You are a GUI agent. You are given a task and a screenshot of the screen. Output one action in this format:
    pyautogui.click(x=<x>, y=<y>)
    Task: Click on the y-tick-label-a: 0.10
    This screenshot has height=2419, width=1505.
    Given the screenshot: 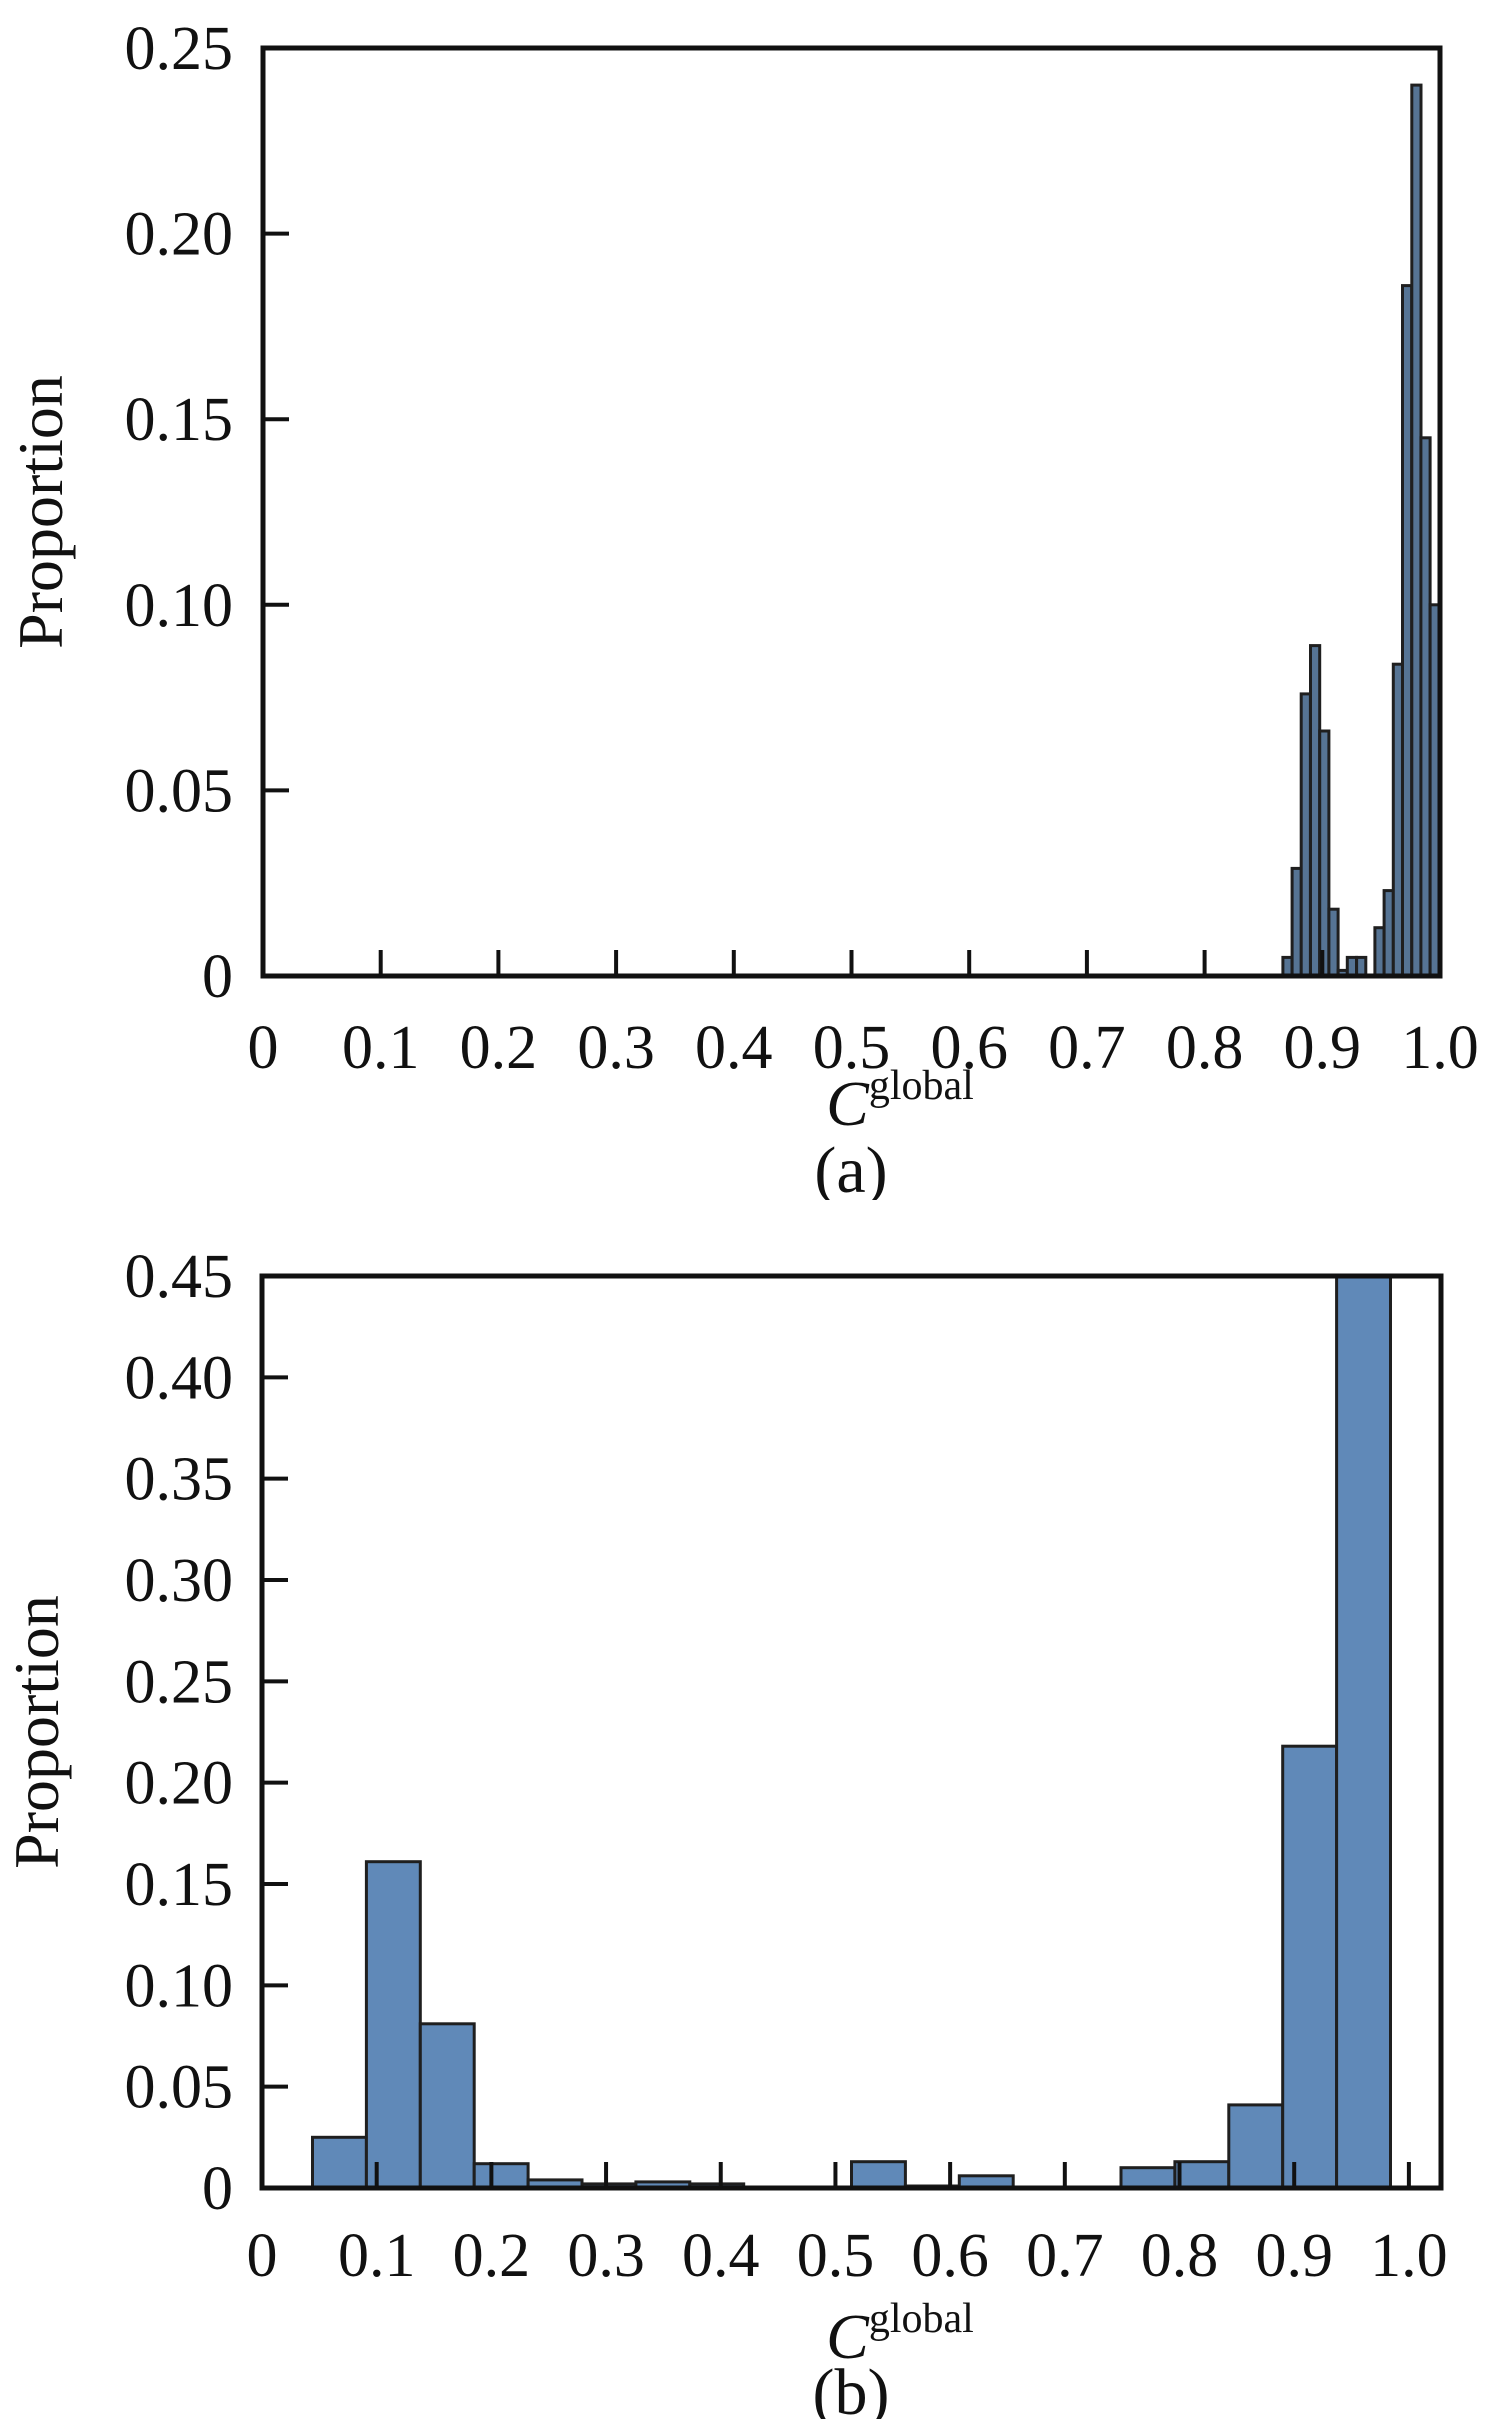 What is the action you would take?
    pyautogui.click(x=179, y=606)
    